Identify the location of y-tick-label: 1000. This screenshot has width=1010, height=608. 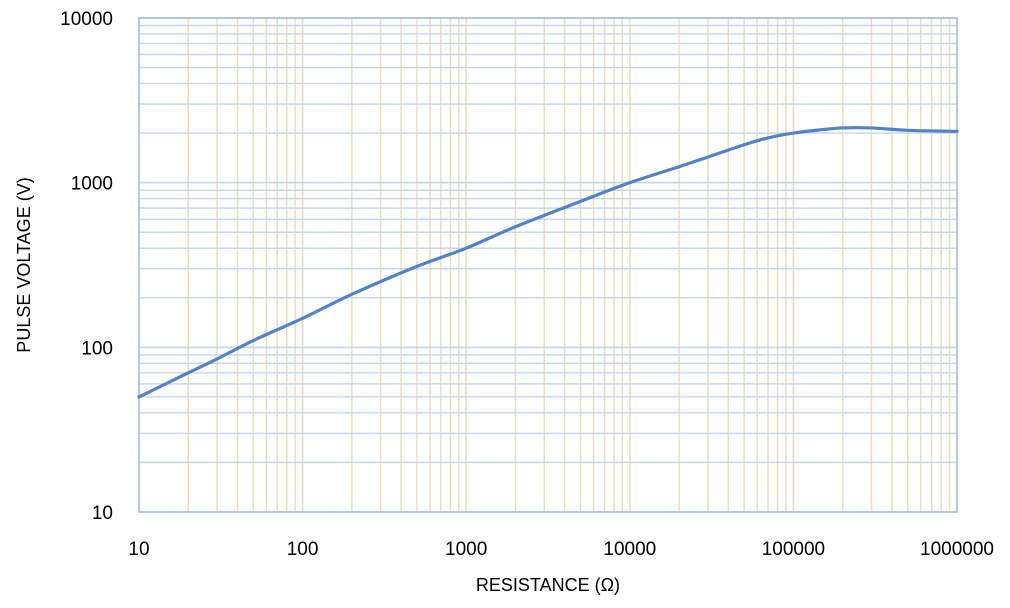
(92, 184).